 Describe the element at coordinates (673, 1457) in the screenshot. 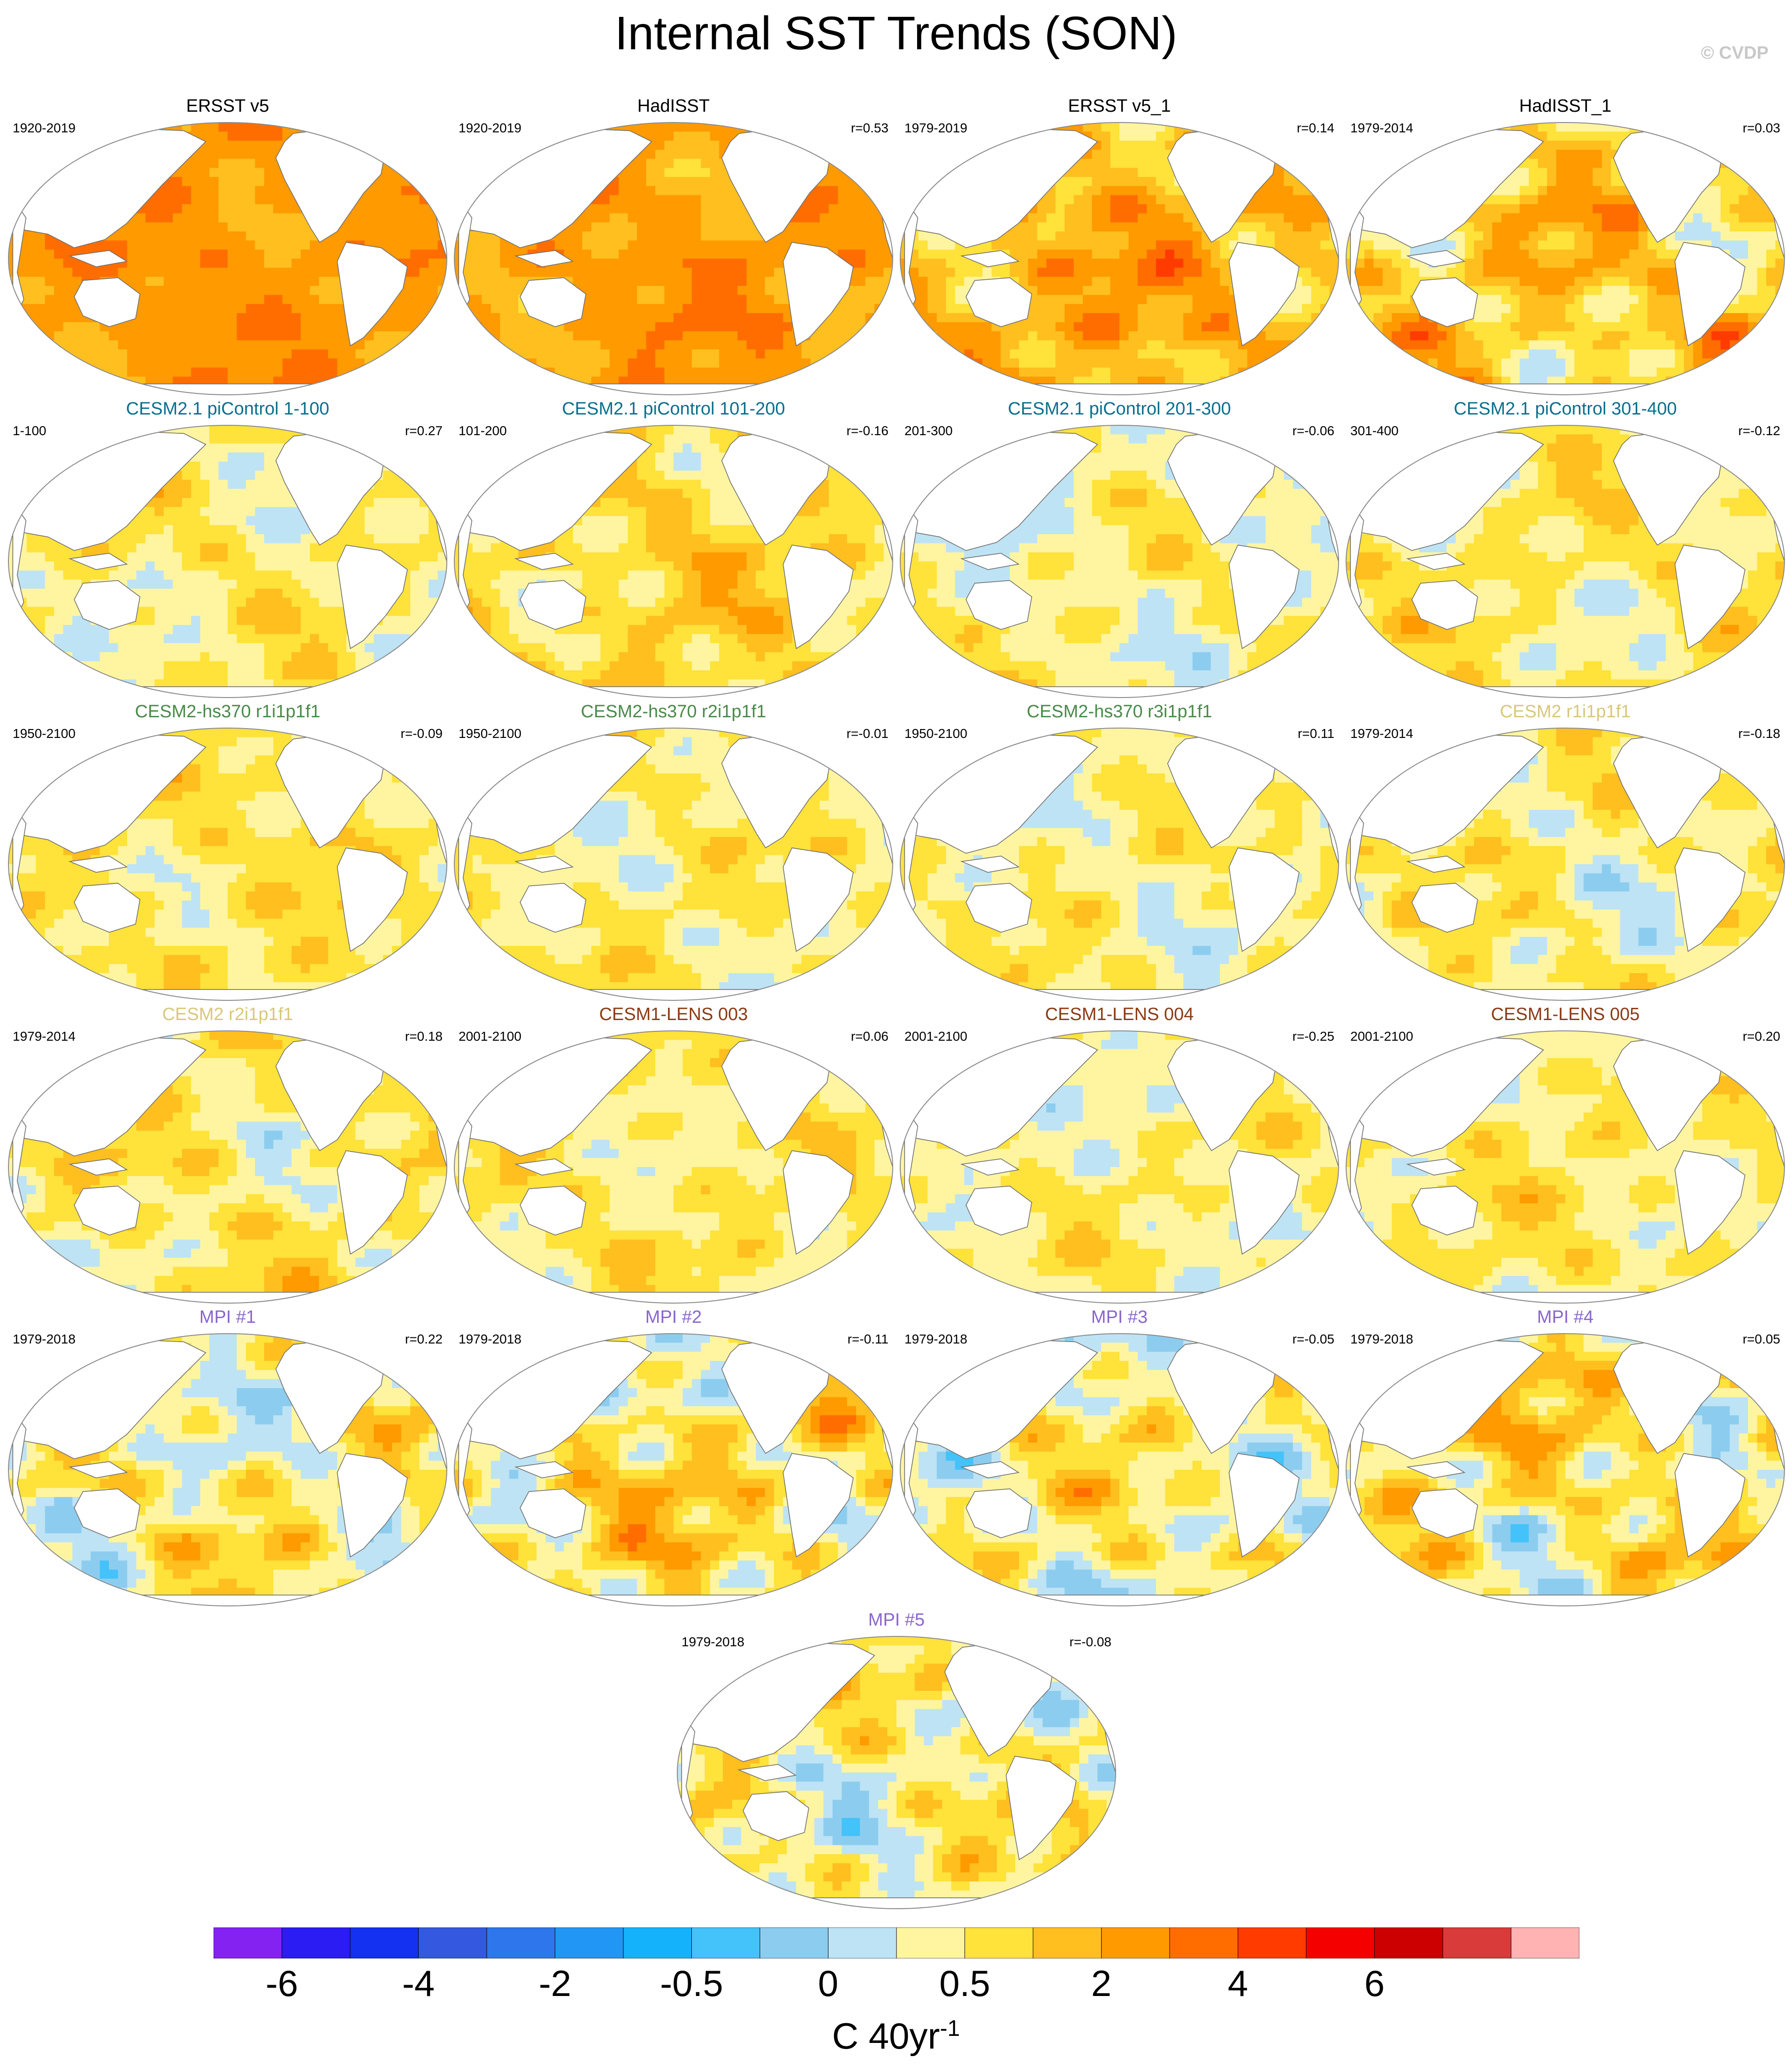

I see `map-panel: MPI #2 1979-2018 r=-0.11` at that location.